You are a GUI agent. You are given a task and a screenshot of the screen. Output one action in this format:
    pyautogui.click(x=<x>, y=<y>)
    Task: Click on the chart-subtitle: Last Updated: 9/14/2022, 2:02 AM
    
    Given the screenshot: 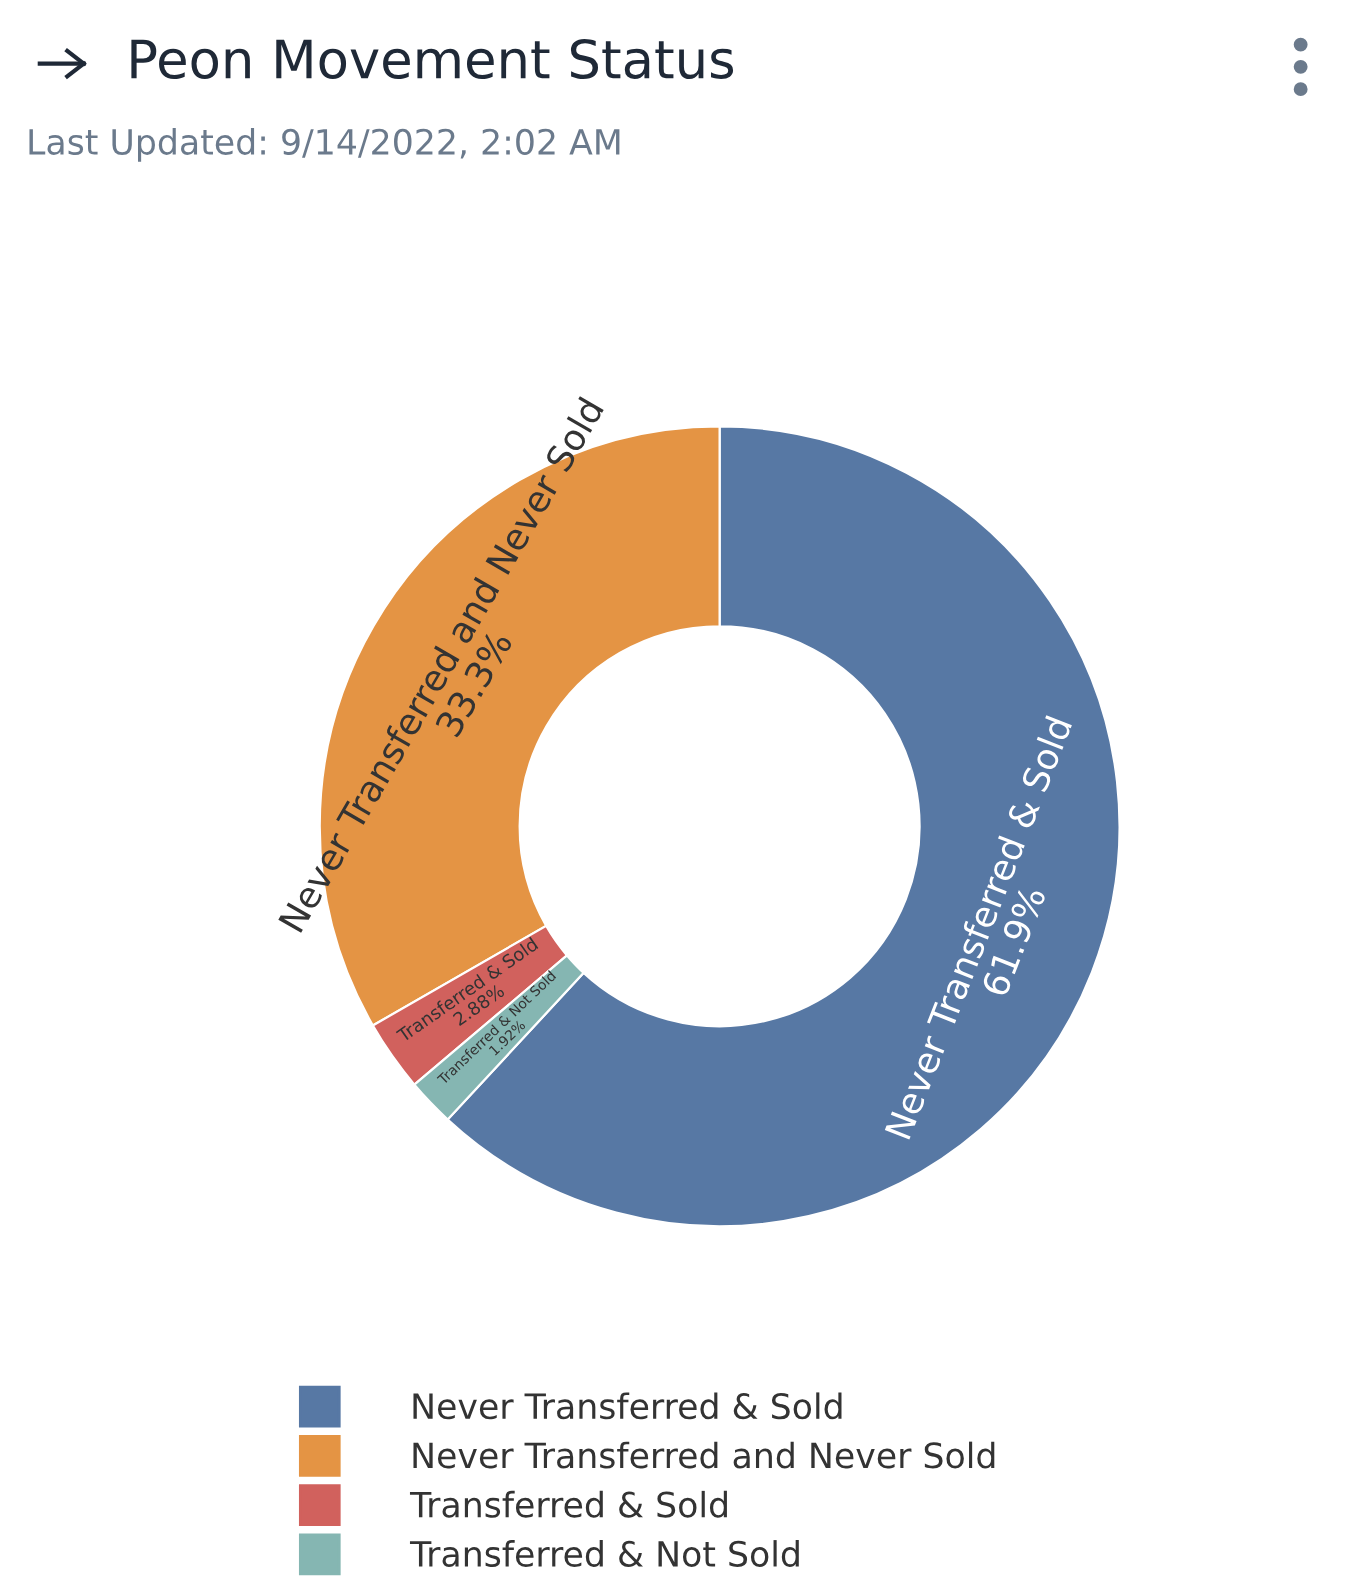 What is the action you would take?
    pyautogui.click(x=324, y=145)
    